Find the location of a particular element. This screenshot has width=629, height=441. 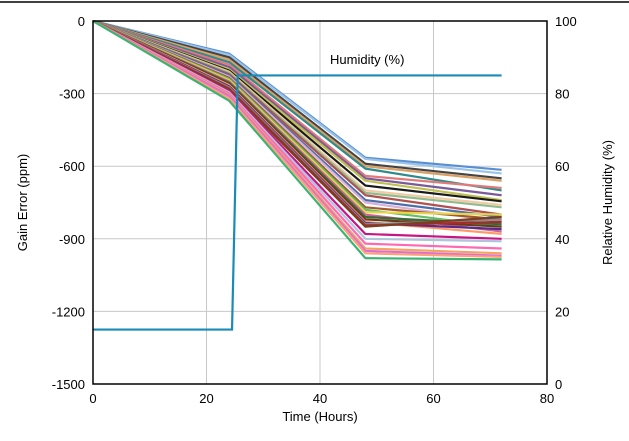

x-tick-label: 0 is located at coordinates (92, 398).